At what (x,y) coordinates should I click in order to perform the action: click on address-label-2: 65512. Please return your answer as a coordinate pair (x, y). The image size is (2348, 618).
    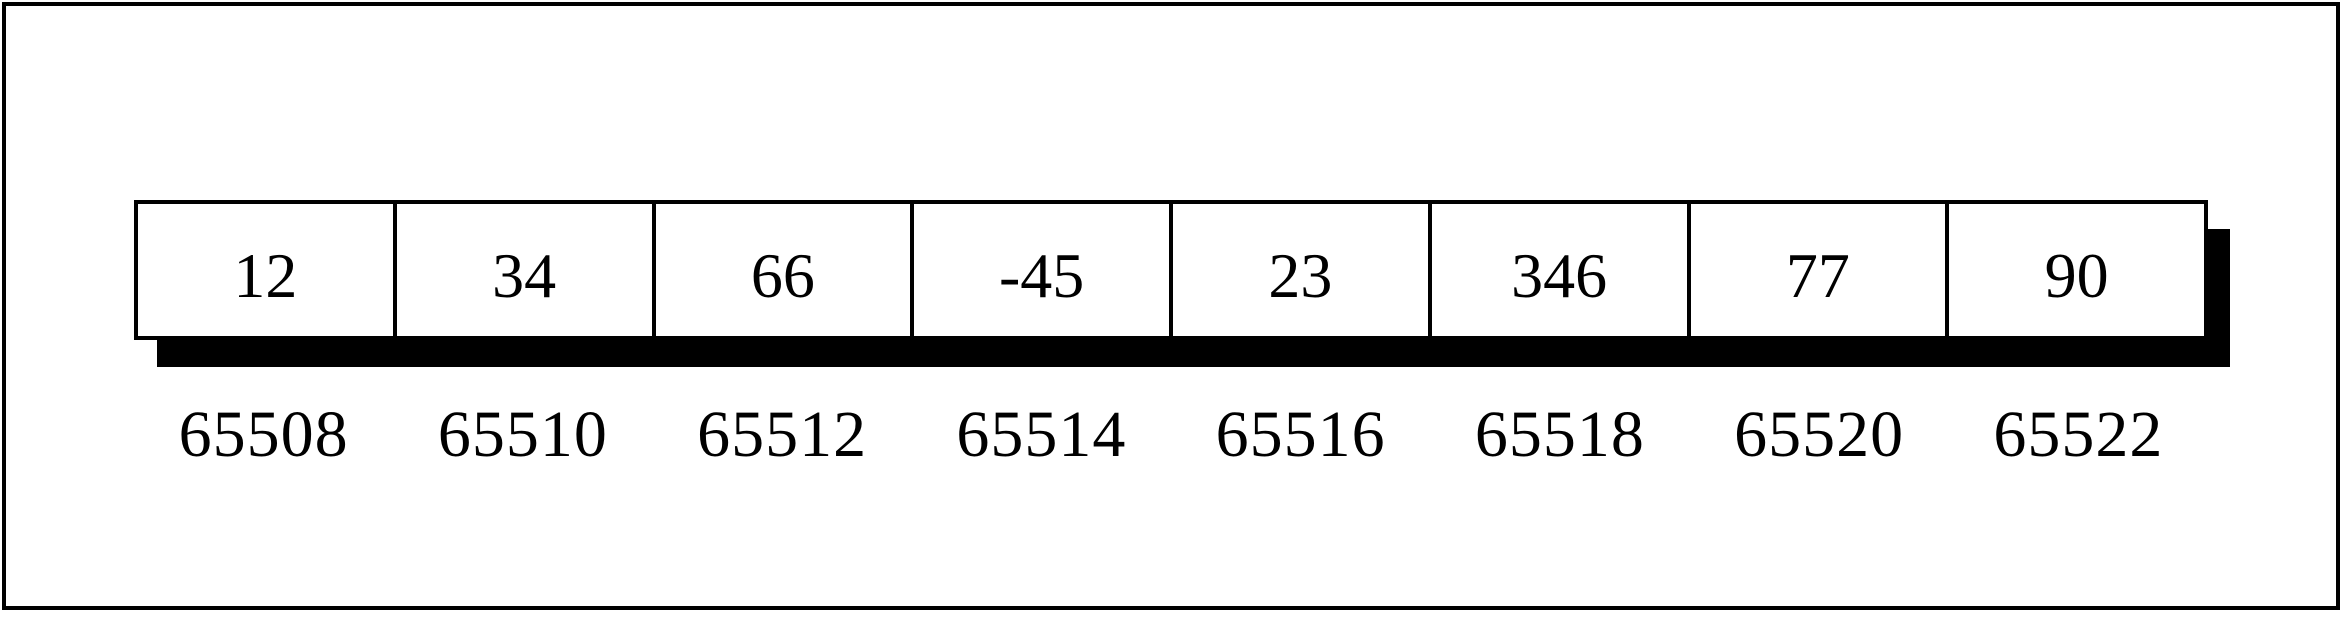
    Looking at the image, I should click on (782, 434).